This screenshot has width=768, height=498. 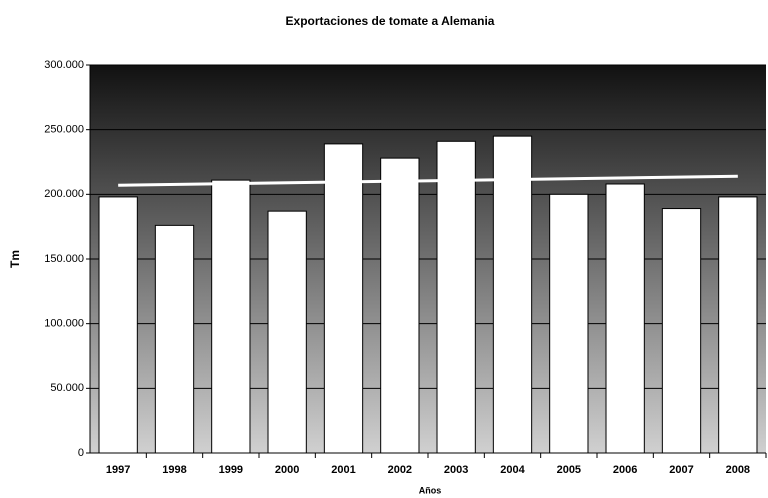 What do you see at coordinates (67, 388) in the screenshot?
I see `y-tick-label: 50.000` at bounding box center [67, 388].